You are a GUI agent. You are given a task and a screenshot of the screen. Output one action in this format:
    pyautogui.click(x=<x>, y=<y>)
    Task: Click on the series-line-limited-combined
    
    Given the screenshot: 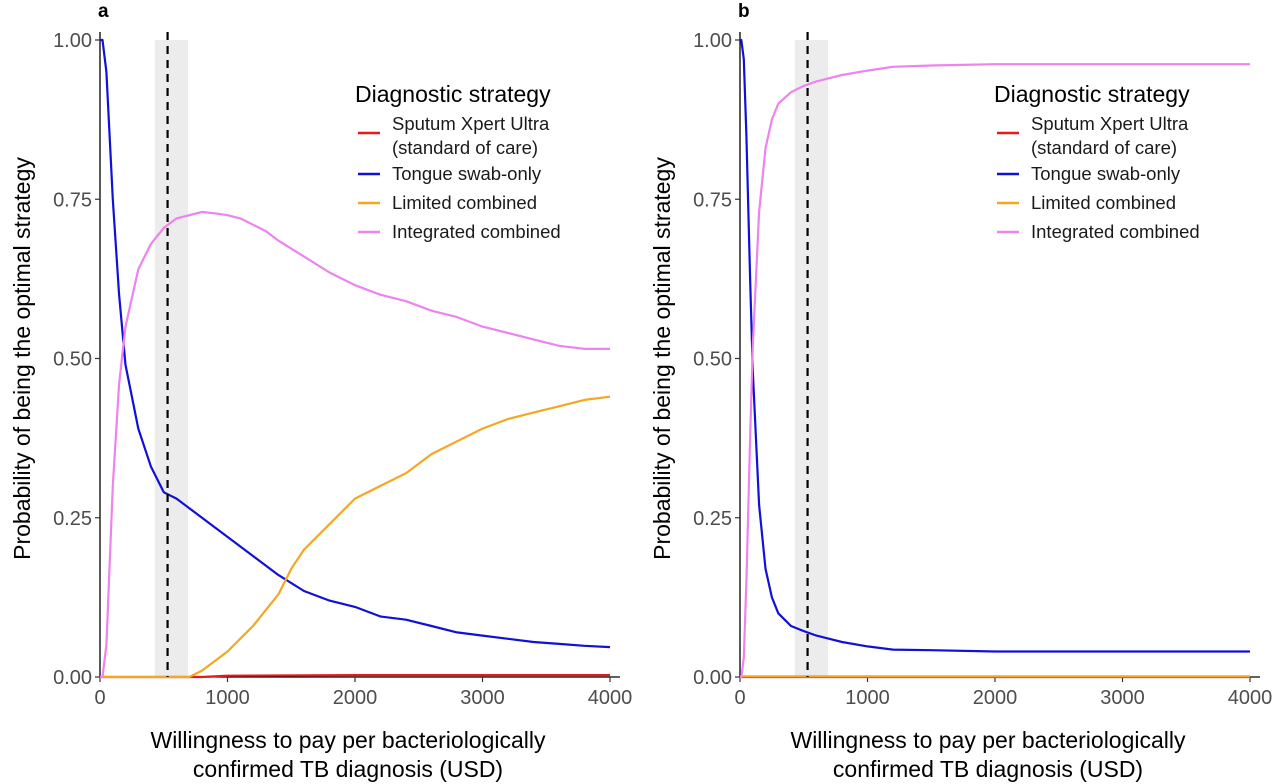 What is the action you would take?
    pyautogui.click(x=355, y=537)
    